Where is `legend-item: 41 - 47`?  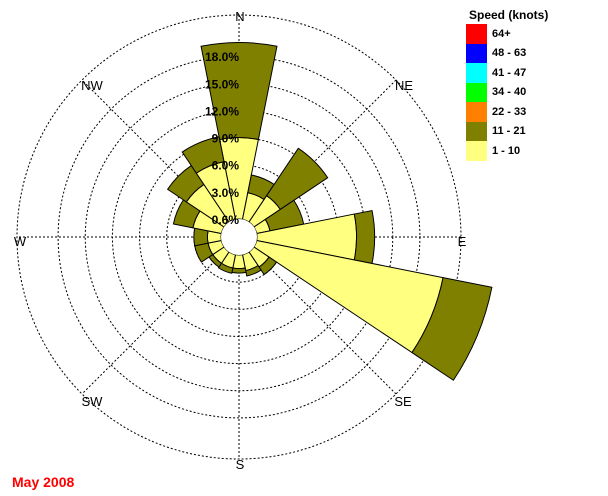
legend-item: 41 - 47 is located at coordinates (536, 73).